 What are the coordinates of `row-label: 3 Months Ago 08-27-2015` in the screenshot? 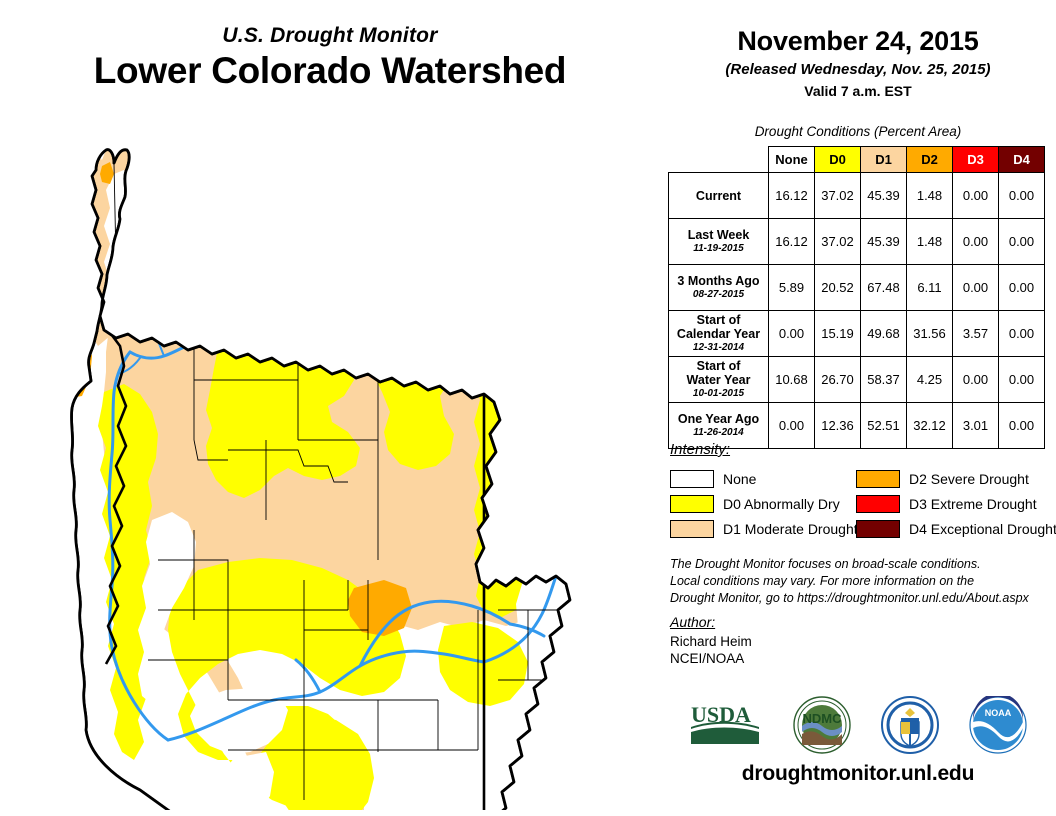 It's located at (718, 287).